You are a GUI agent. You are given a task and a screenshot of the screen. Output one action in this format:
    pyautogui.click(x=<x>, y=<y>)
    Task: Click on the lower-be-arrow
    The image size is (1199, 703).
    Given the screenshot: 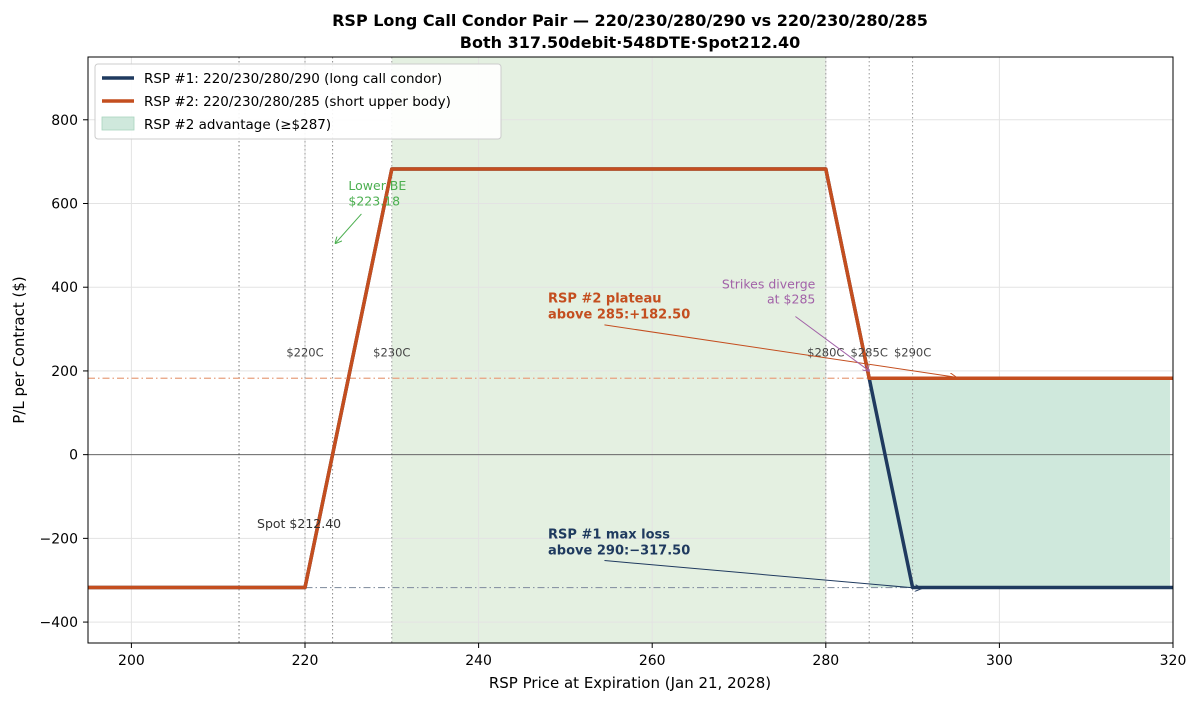 What is the action you would take?
    pyautogui.click(x=348, y=228)
    